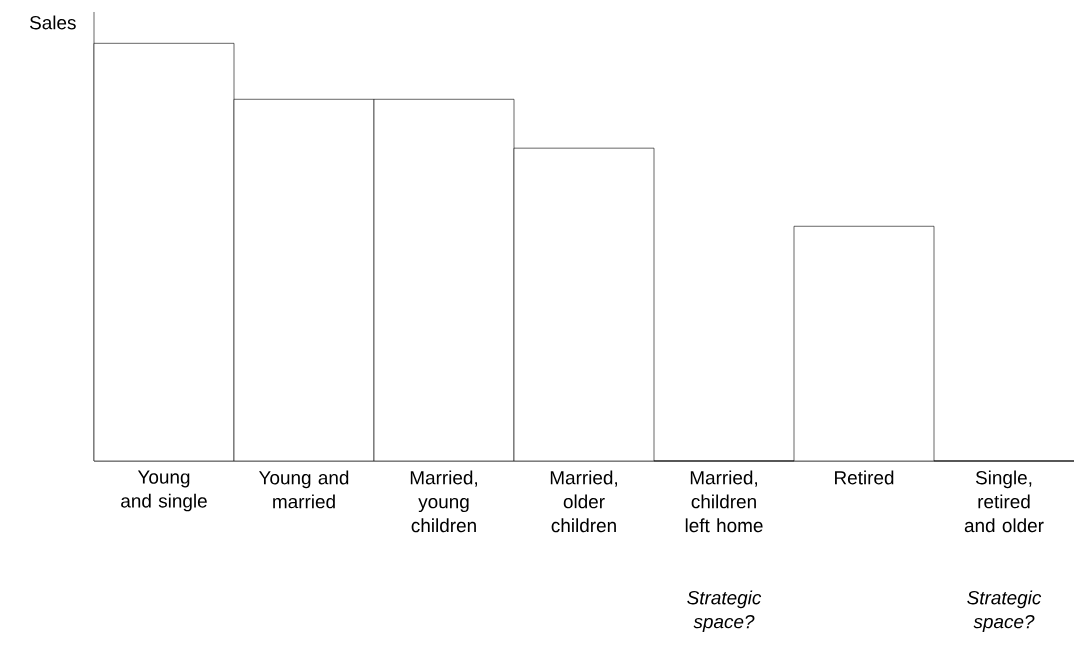  I want to click on x-tick-label: Married, children left home, so click(724, 501).